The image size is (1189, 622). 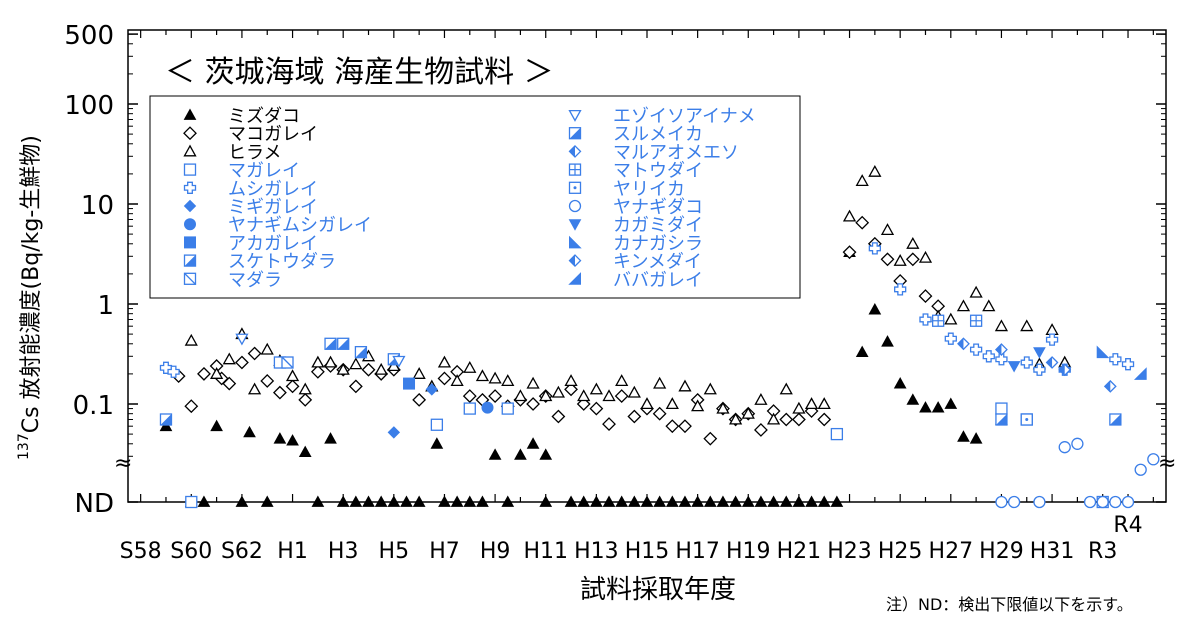 I want to click on legend-item: カナガシラ, so click(x=636, y=243).